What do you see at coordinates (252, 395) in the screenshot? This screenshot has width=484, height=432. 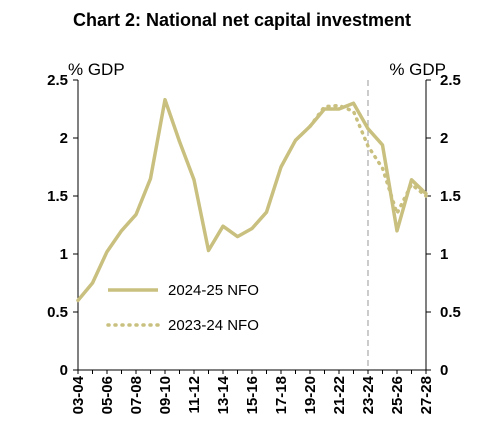 I see `x-tick-label: 15-16` at bounding box center [252, 395].